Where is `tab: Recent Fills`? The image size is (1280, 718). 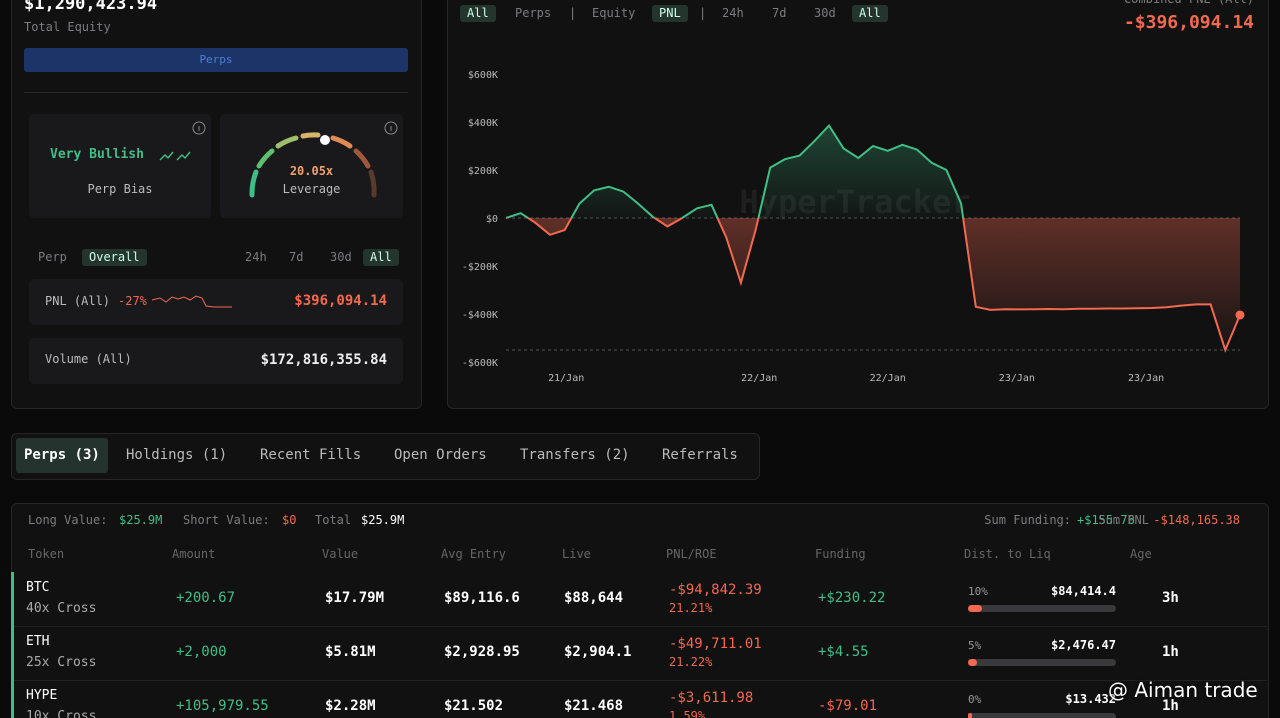
tab: Recent Fills is located at coordinates (311, 455).